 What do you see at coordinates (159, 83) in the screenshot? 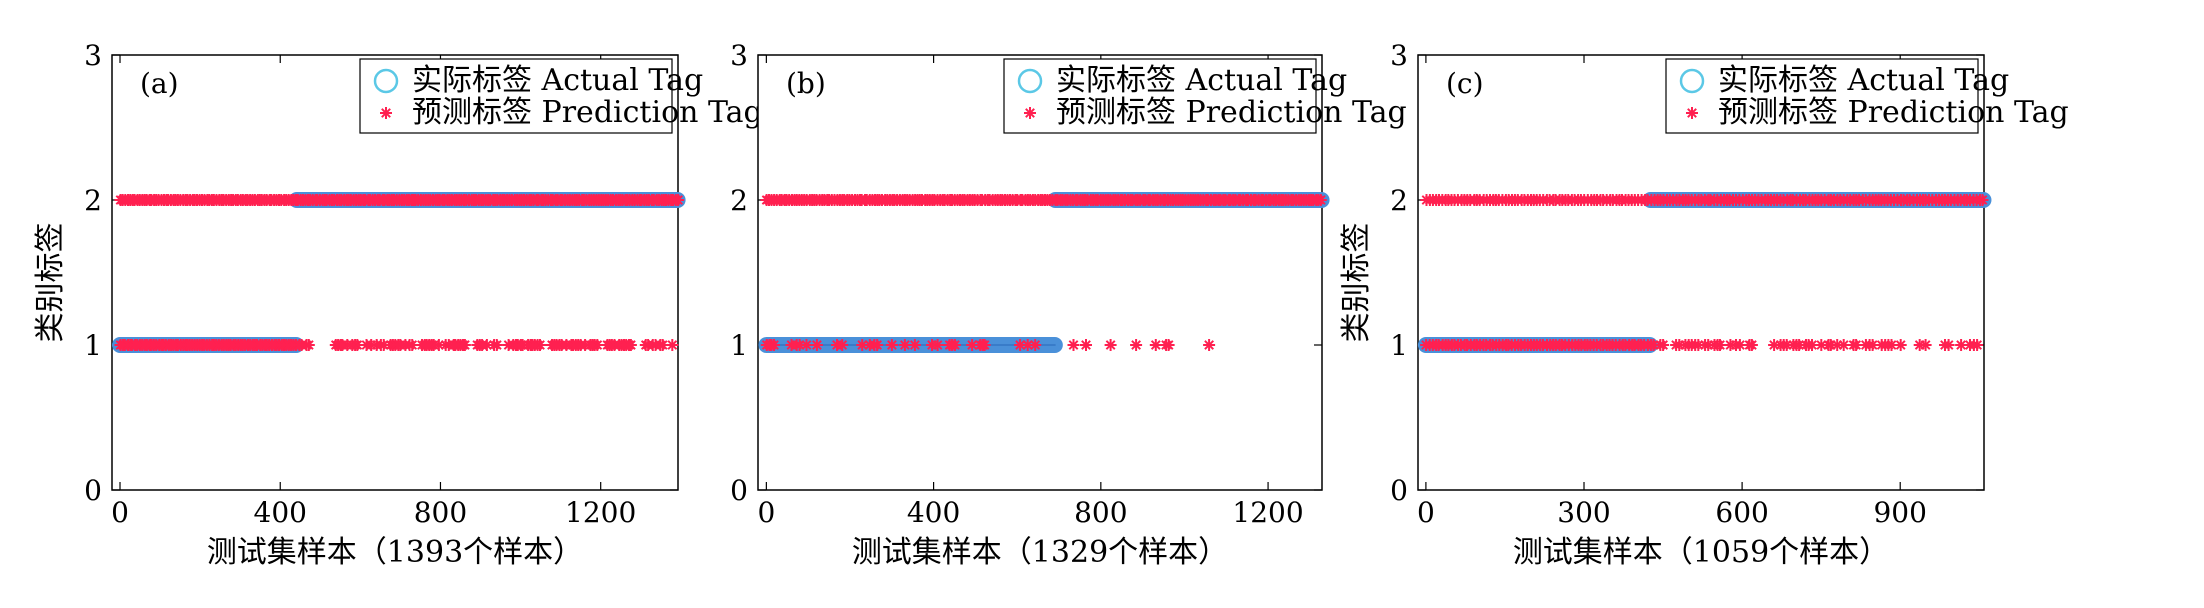
I see `panel-label: (a)` at bounding box center [159, 83].